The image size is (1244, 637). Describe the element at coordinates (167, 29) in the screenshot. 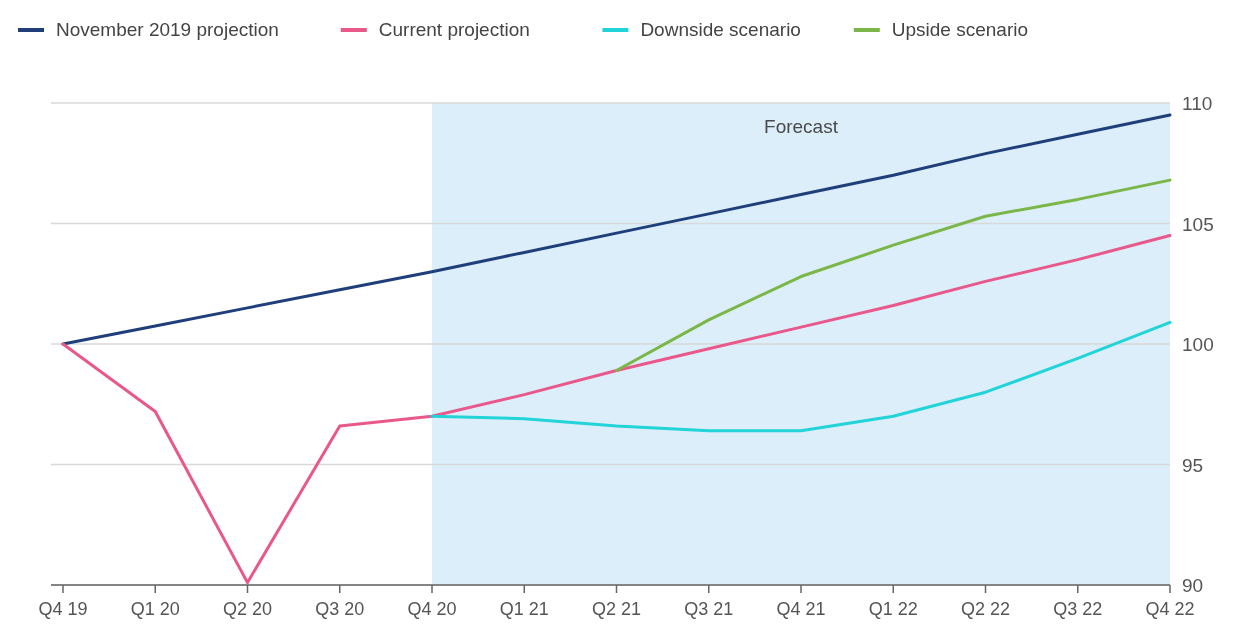

I see `legend-label: November 2019 projection` at that location.